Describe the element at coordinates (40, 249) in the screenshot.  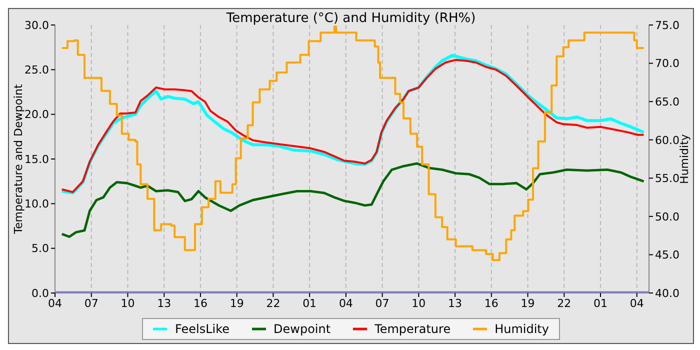
I see `y-tick-label: 5.0` at that location.